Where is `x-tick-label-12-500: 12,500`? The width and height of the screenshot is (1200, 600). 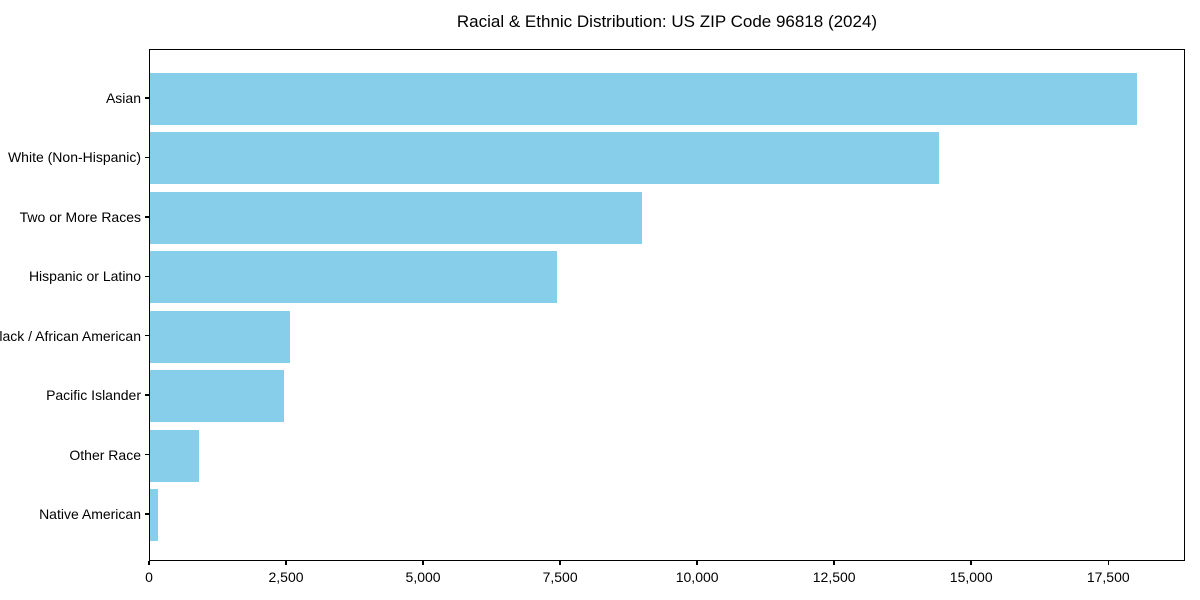 x-tick-label-12-500: 12,500 is located at coordinates (834, 577).